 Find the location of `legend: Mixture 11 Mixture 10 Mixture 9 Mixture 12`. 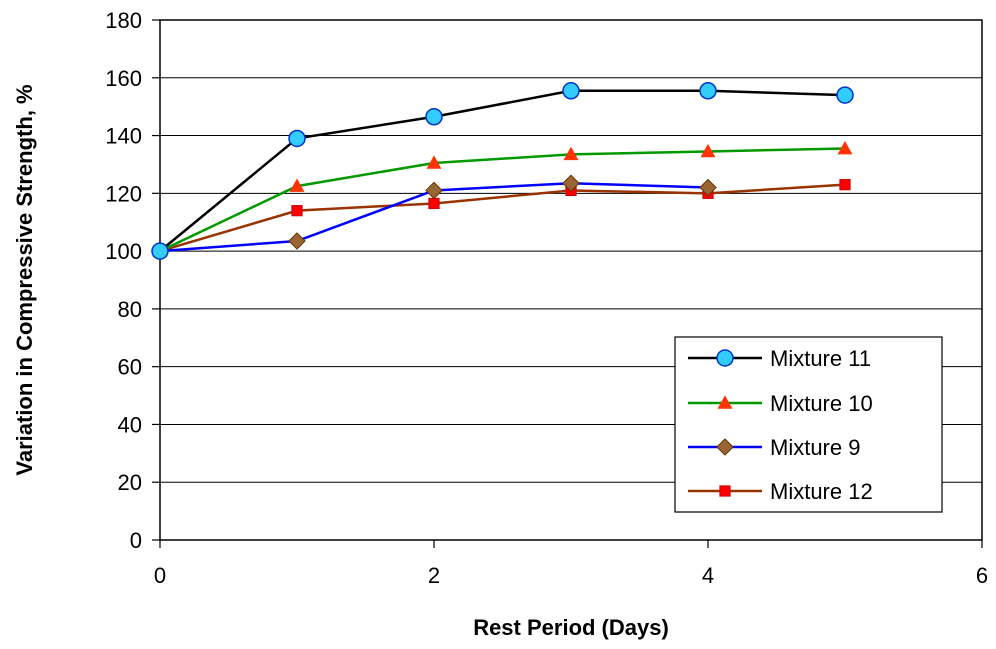

legend: Mixture 11 Mixture 10 Mixture 9 Mixture 12 is located at coordinates (808, 424).